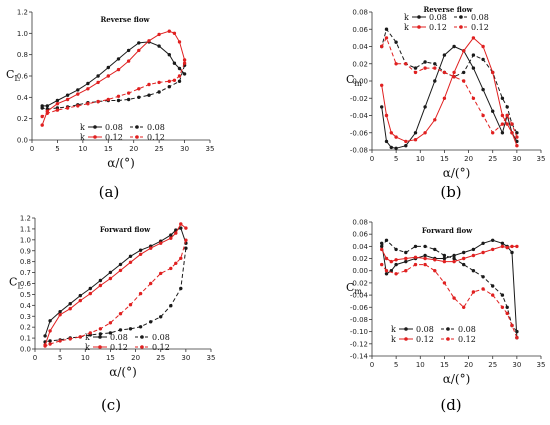 The image size is (550, 425). What do you see at coordinates (25, 339) in the screenshot?
I see `y-tick-label: 0.1` at bounding box center [25, 339].